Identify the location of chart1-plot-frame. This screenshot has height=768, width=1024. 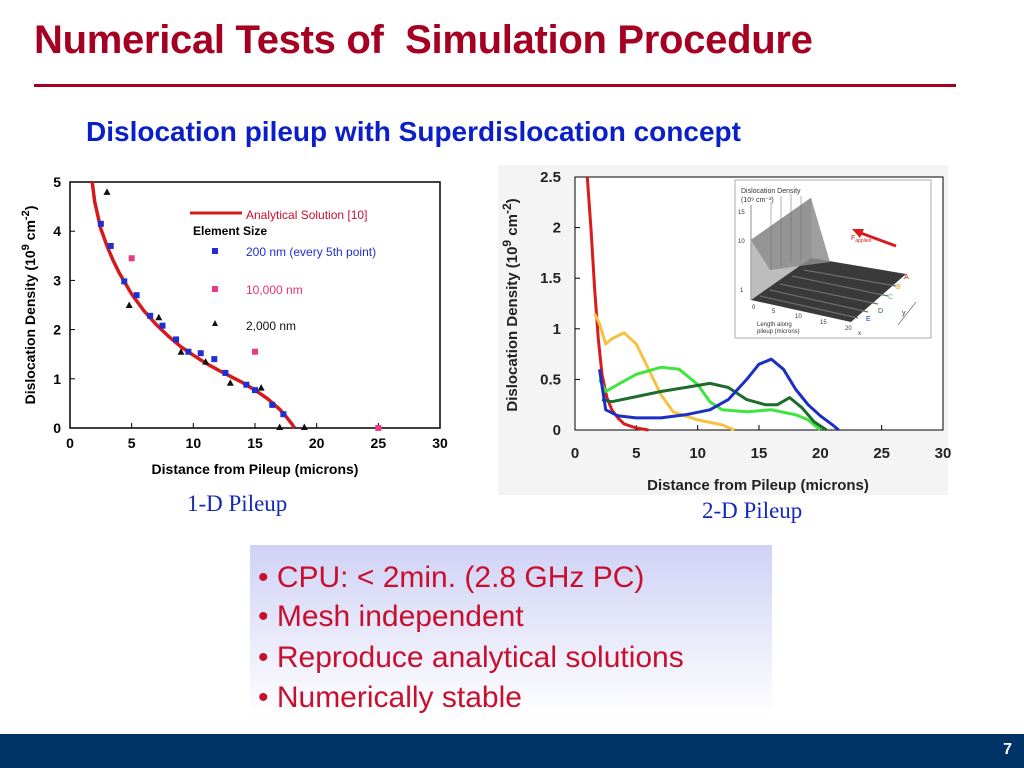
(255, 305).